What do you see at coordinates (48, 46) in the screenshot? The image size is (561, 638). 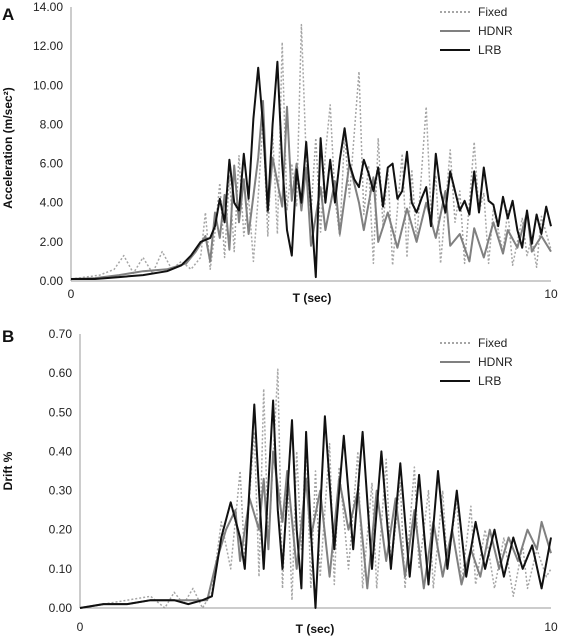 I see `y-tick-label: 12.00` at bounding box center [48, 46].